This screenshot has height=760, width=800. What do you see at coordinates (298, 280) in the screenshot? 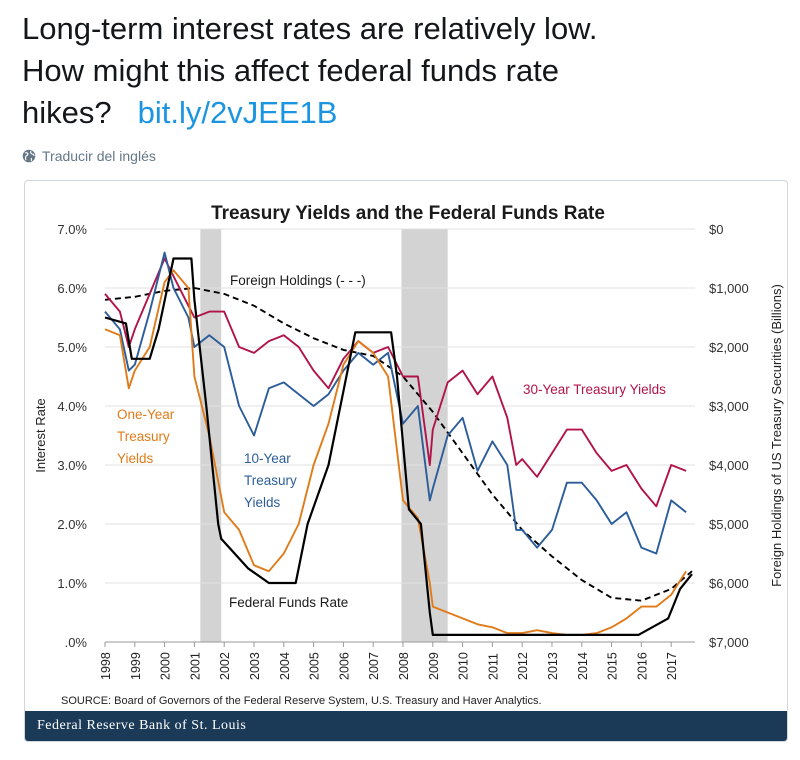
I see `annotation-foreign-holdings: Foreign Holdings (- - -)` at bounding box center [298, 280].